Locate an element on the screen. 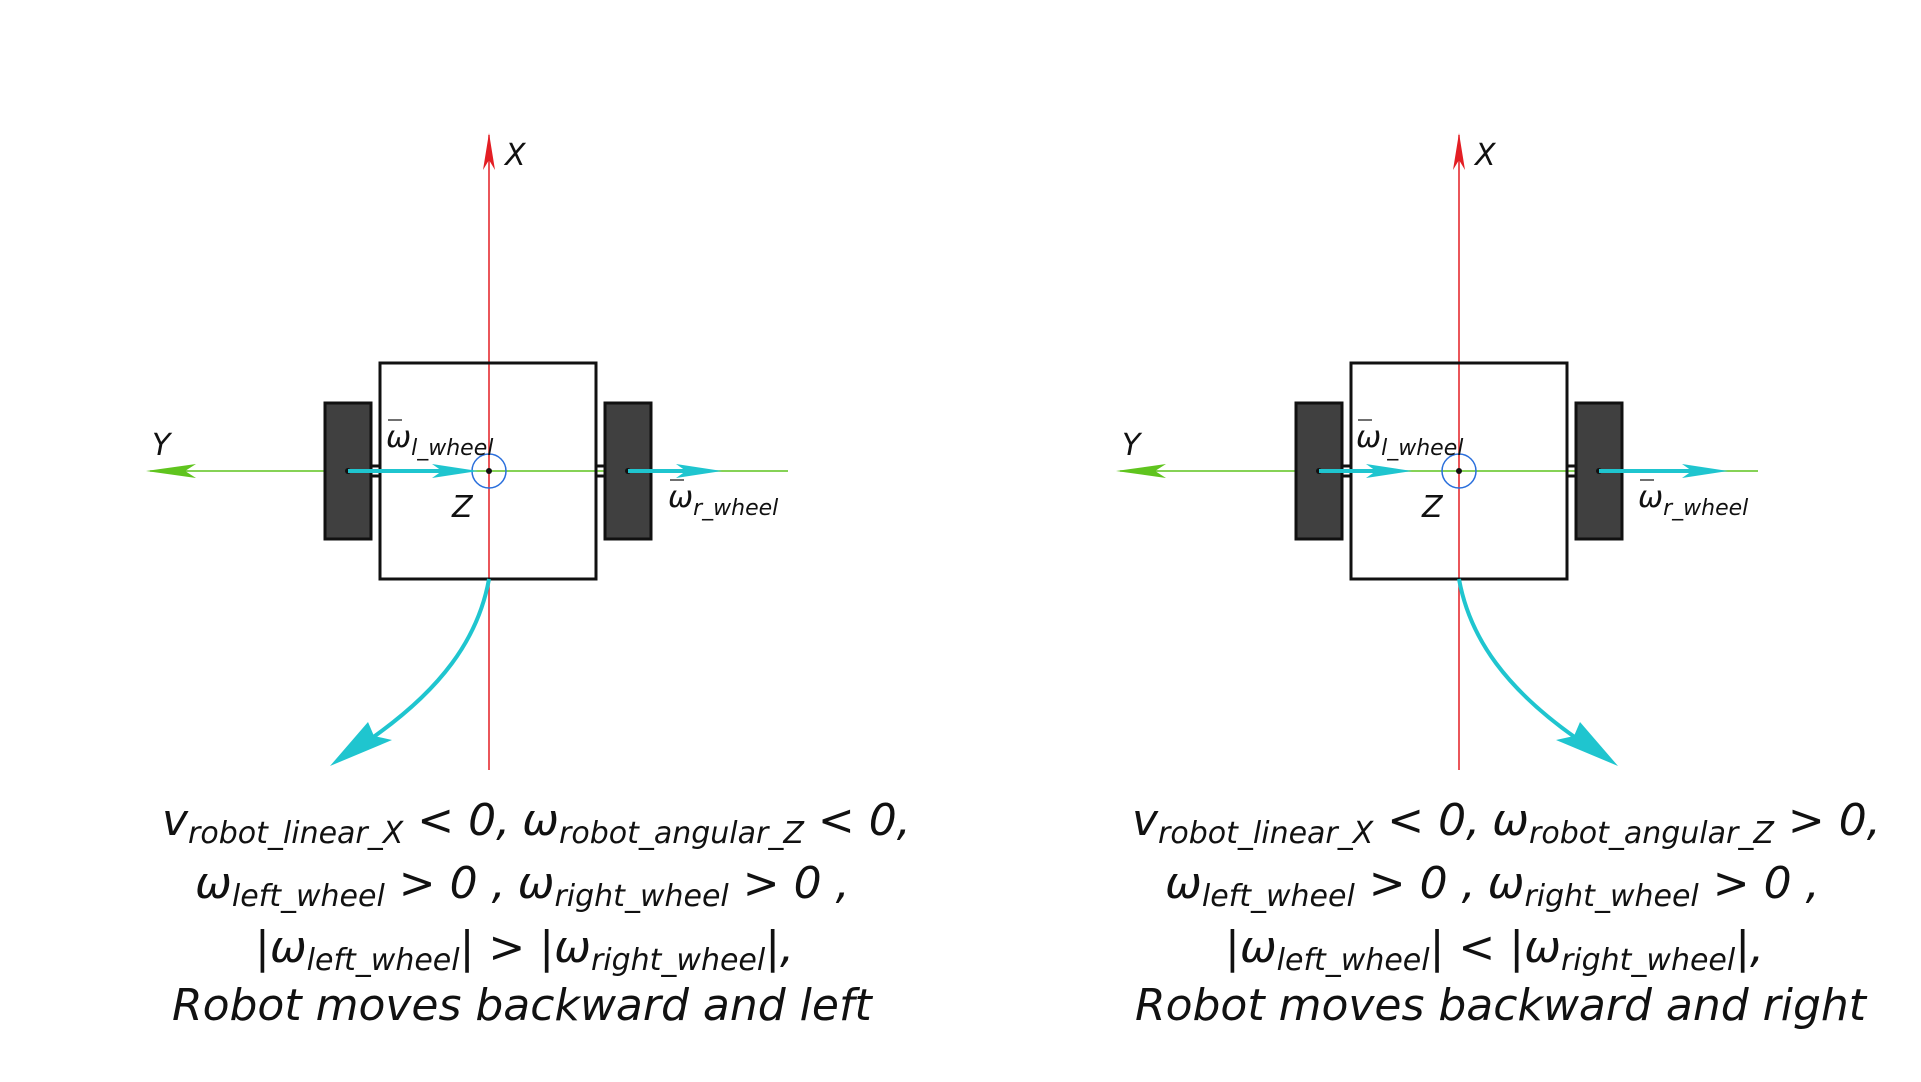  origin-circle is located at coordinates (1459, 471).